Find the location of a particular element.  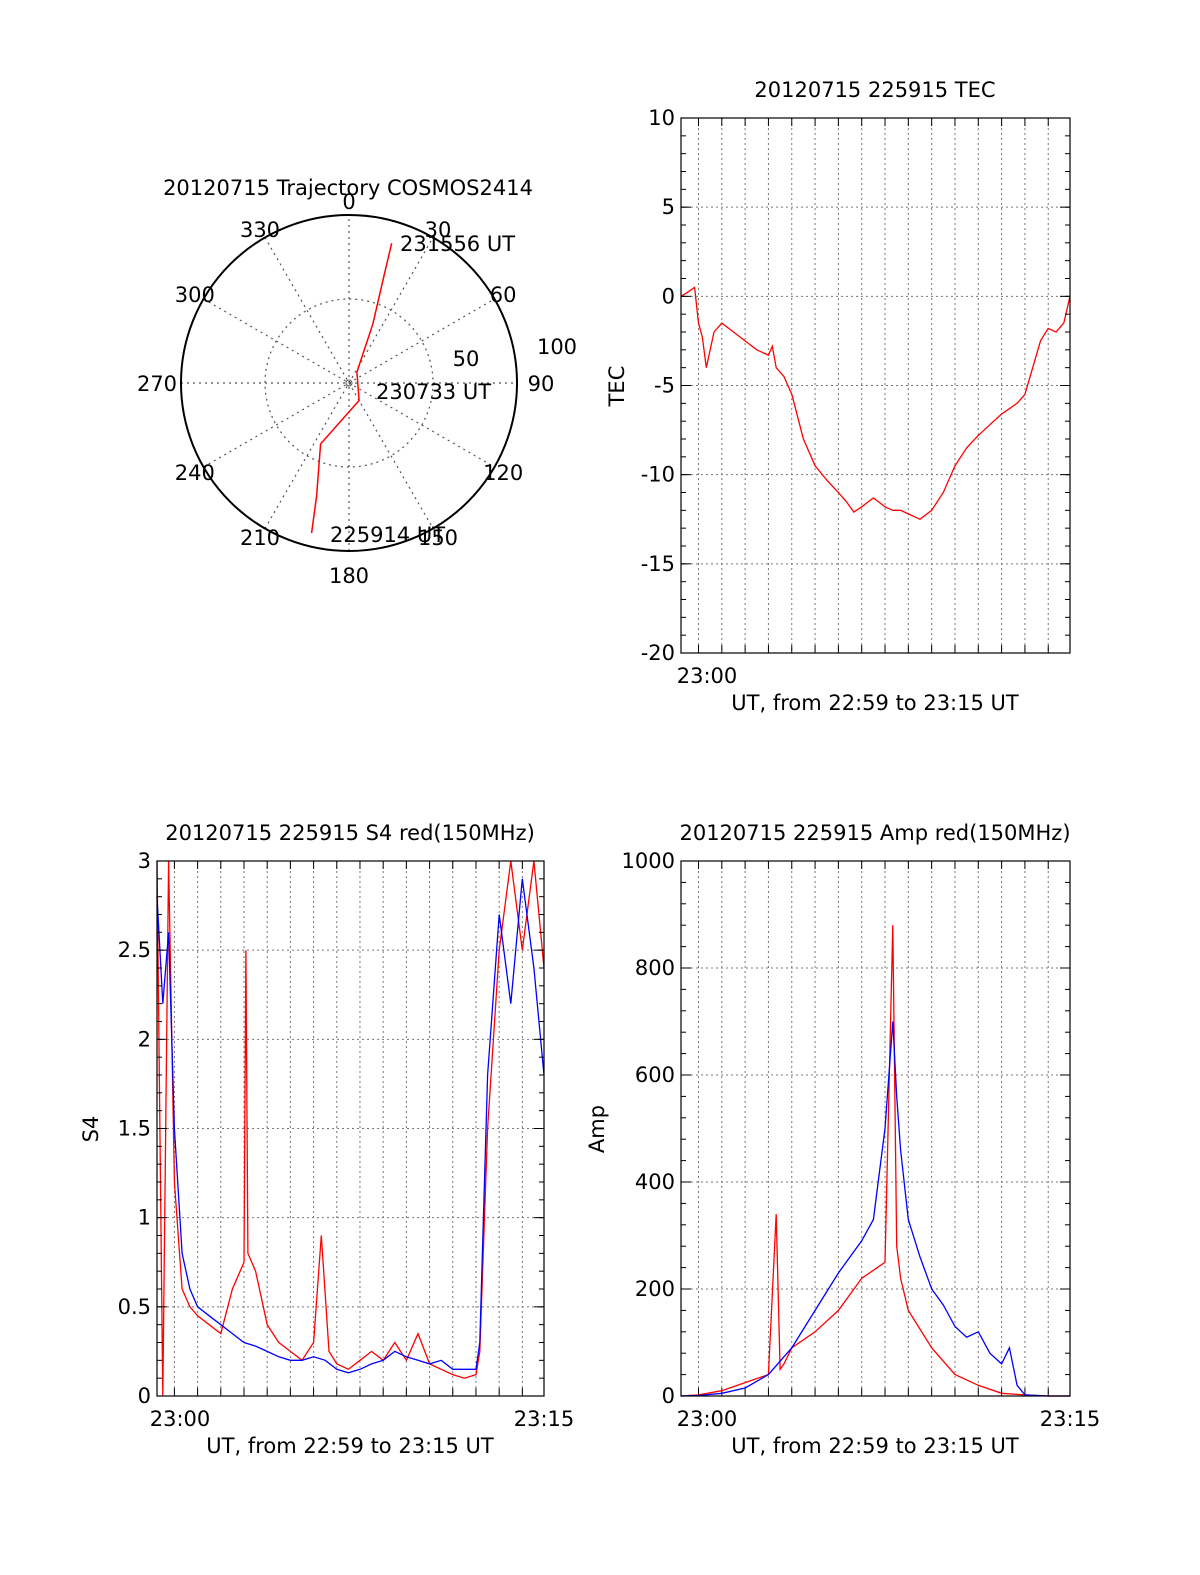

trajectory-line is located at coordinates (351, 388).